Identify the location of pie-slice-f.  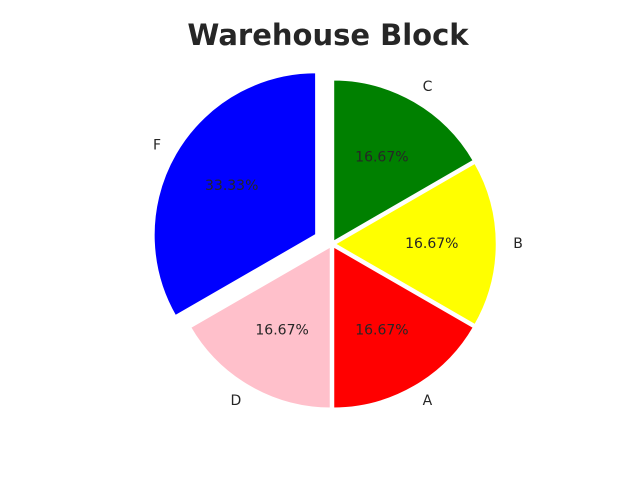
(235, 194).